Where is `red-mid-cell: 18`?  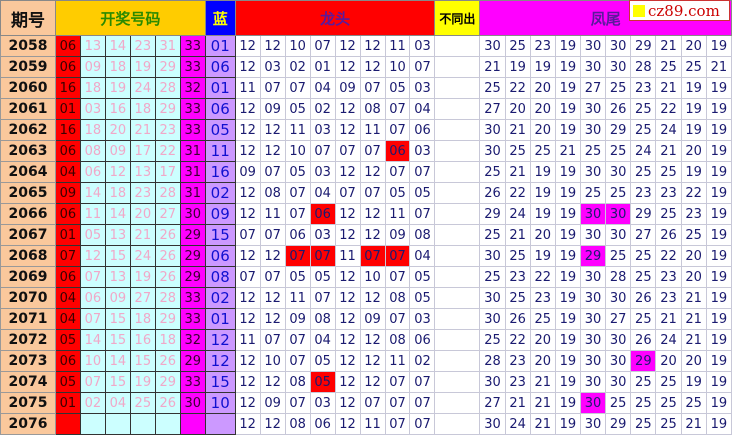
red-mid-cell: 18 is located at coordinates (142, 319).